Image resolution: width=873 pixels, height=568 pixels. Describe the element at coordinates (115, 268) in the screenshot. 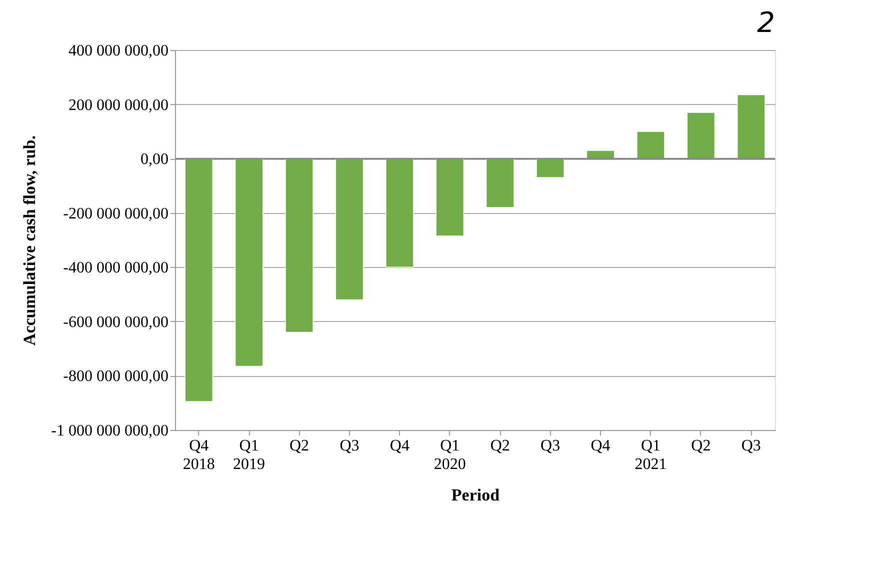

I see `y-tick-label: -400 000 000,00` at that location.